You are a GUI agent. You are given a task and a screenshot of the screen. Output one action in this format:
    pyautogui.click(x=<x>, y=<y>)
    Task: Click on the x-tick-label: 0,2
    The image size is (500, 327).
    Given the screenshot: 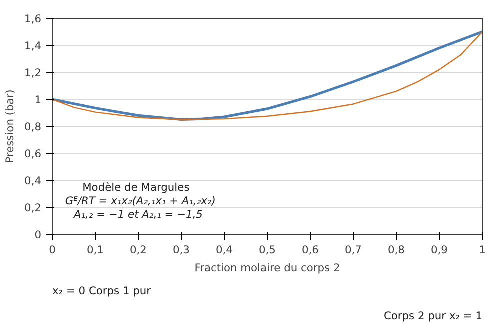 What is the action you would take?
    pyautogui.click(x=138, y=250)
    